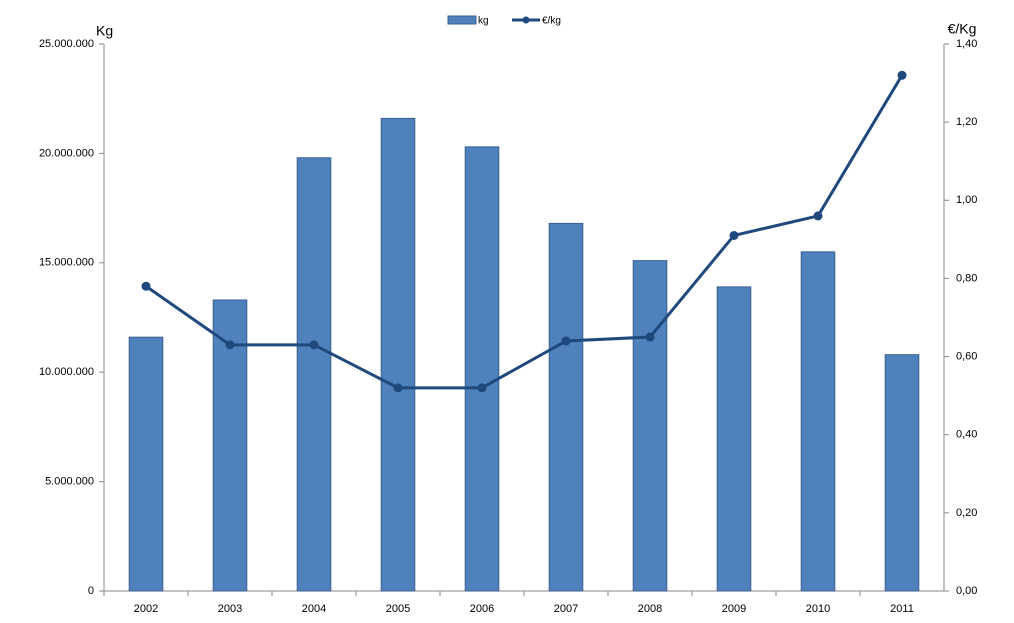  I want to click on y2-tick-label: 0,80, so click(966, 278).